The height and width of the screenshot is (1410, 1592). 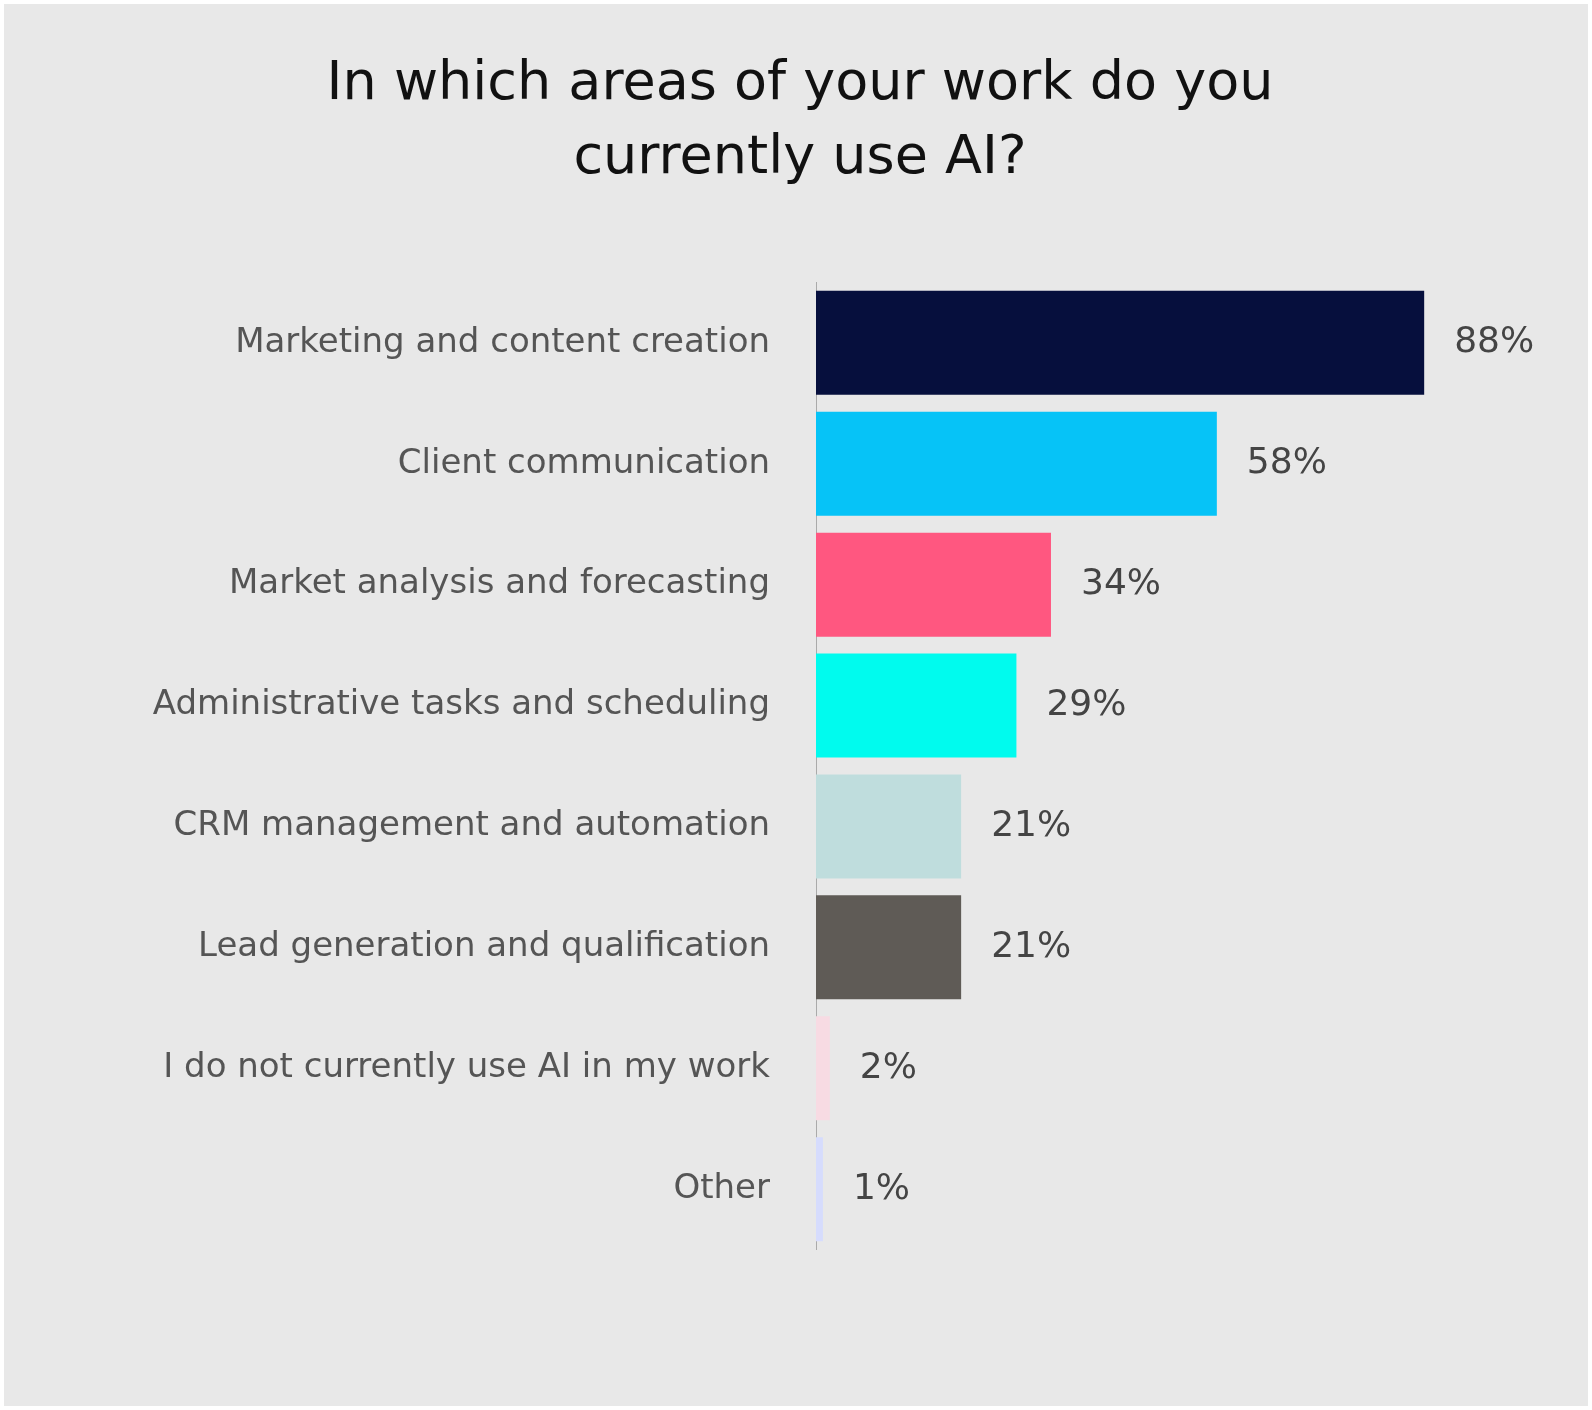 I want to click on chart-title: In which areas of your work do you currently use AI?, so click(x=800, y=118).